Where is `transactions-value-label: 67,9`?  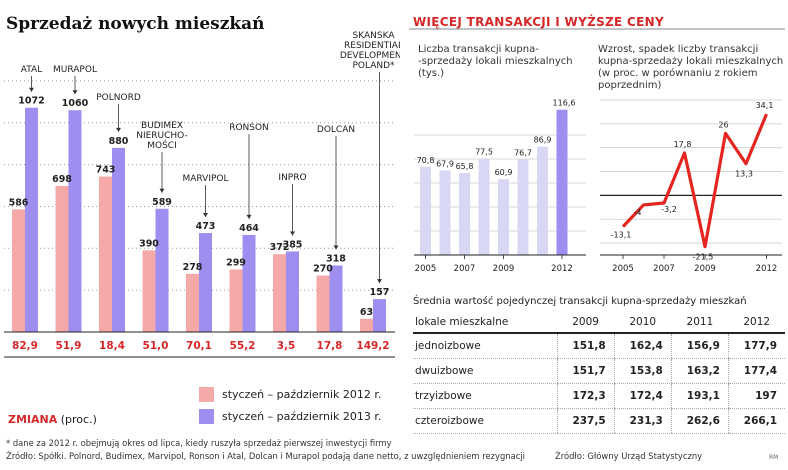 transactions-value-label: 67,9 is located at coordinates (445, 163).